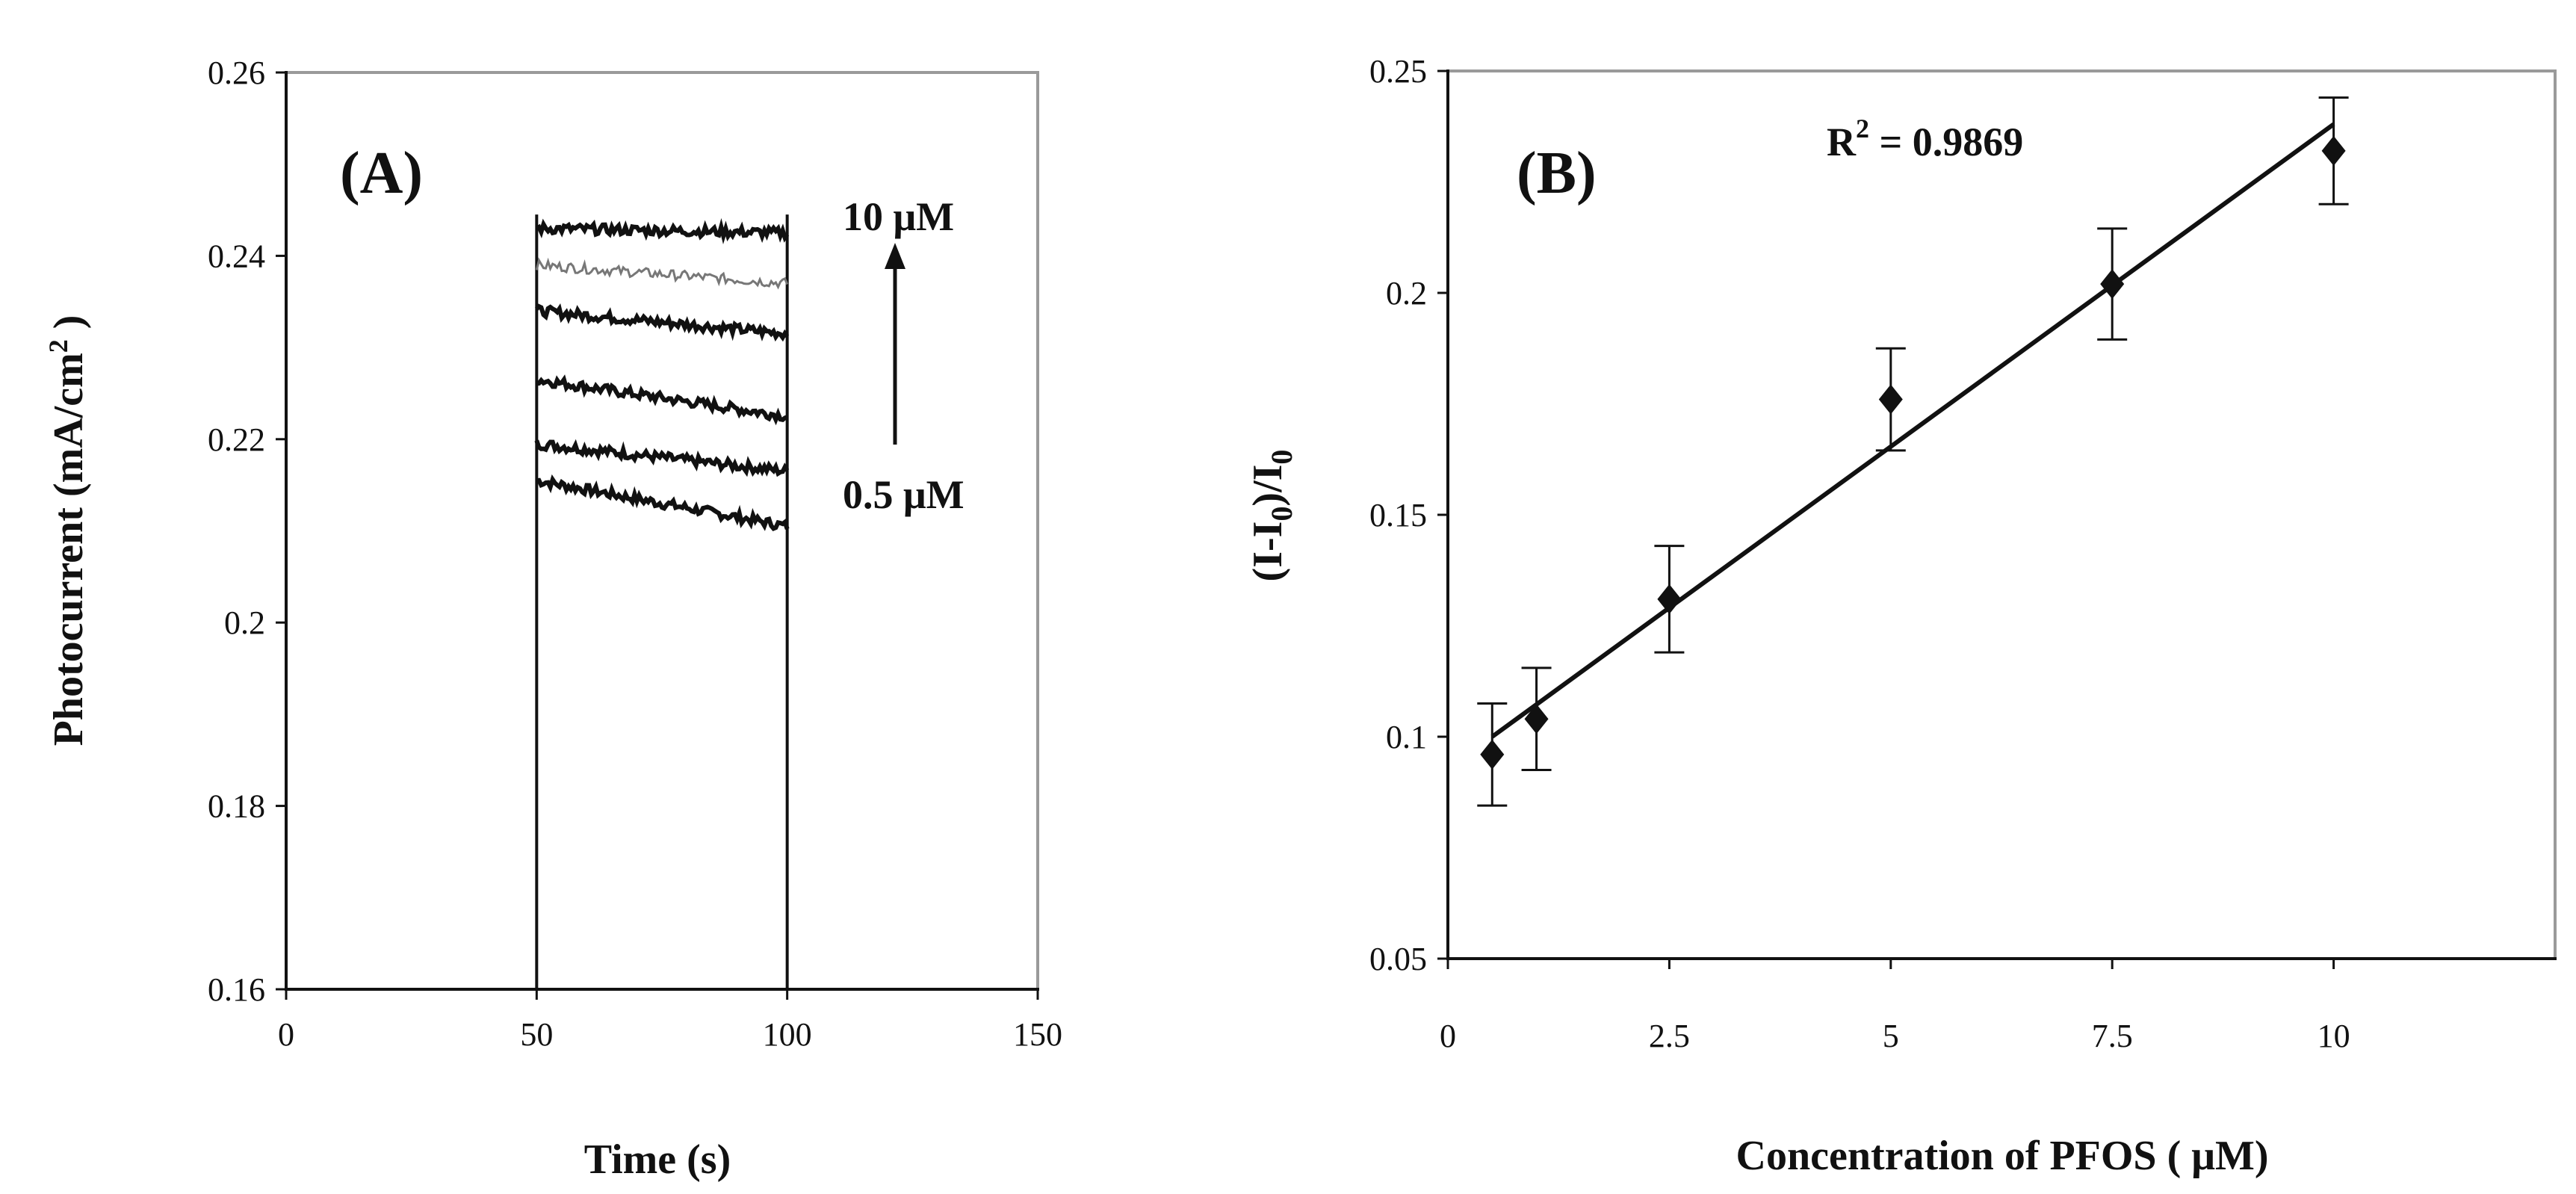  I want to click on panel-a-x-tick-label: 150, so click(1037, 1034).